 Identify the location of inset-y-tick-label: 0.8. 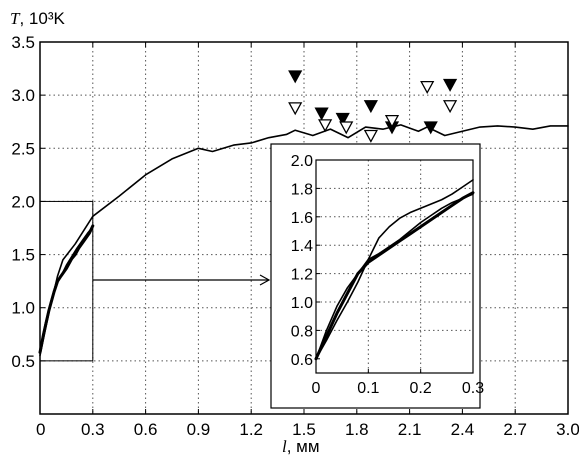
(302, 331).